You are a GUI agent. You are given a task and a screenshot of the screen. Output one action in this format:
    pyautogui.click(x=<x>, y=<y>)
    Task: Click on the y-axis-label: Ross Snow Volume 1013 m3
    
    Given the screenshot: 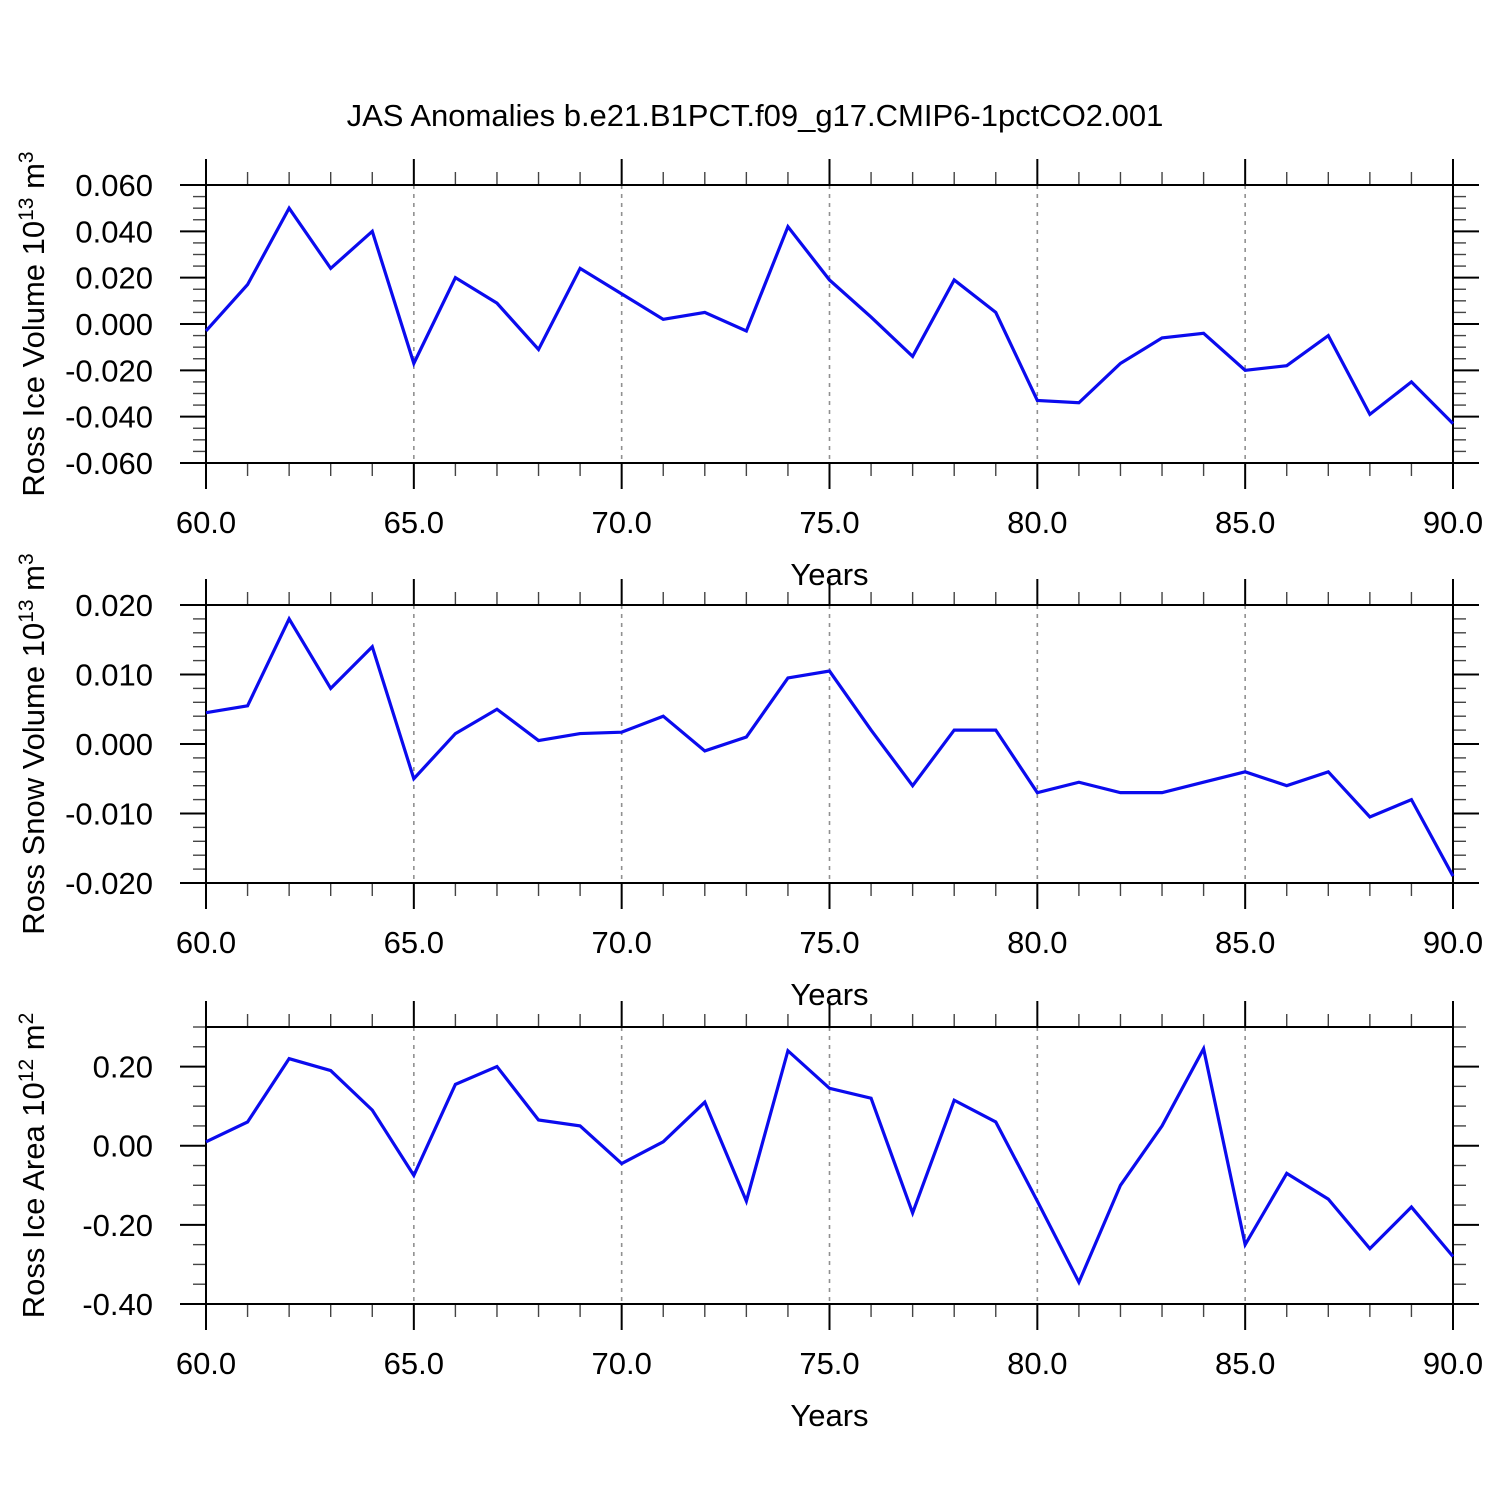 What is the action you would take?
    pyautogui.click(x=33, y=743)
    